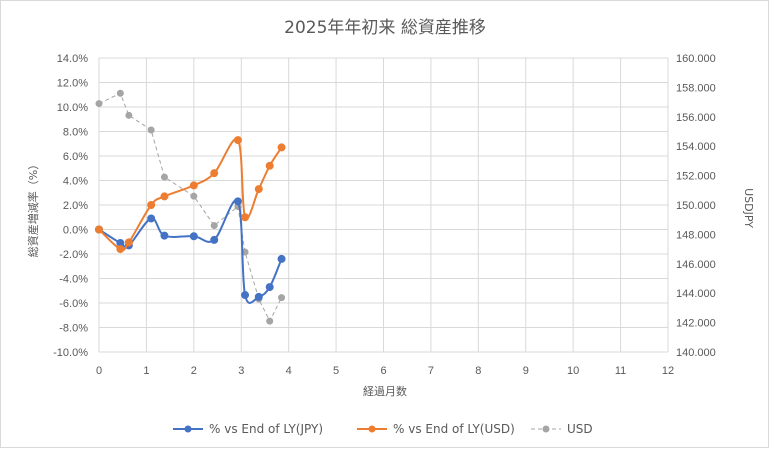  I want to click on series-line-jpy, so click(190, 251).